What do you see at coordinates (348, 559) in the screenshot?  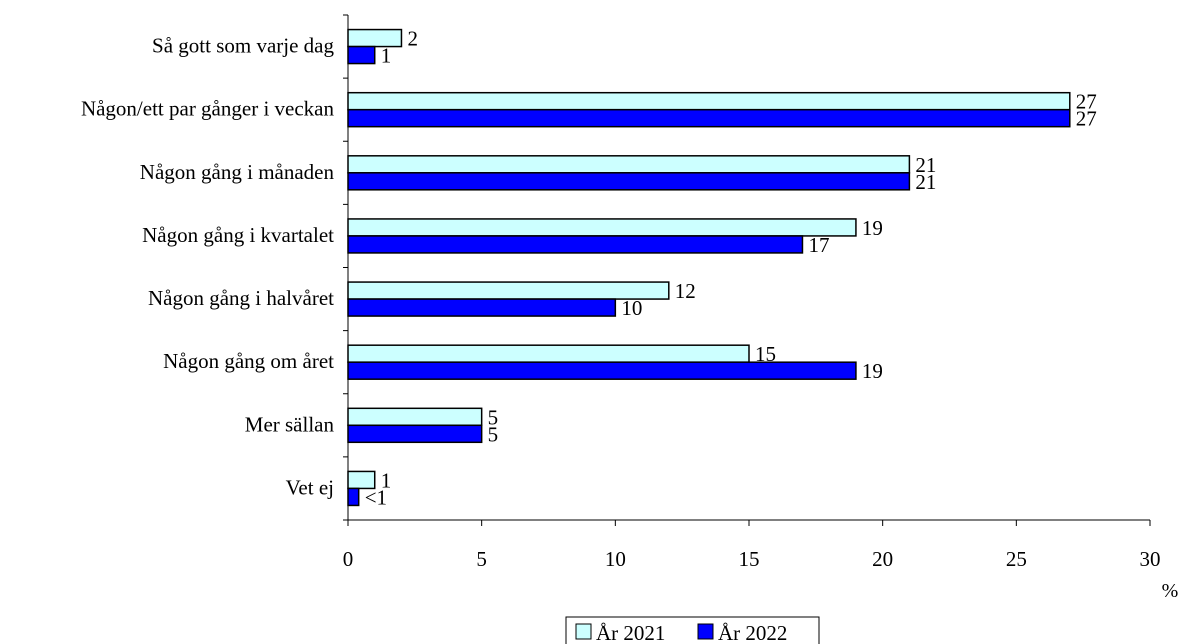 I see `x-tick-label: 0` at bounding box center [348, 559].